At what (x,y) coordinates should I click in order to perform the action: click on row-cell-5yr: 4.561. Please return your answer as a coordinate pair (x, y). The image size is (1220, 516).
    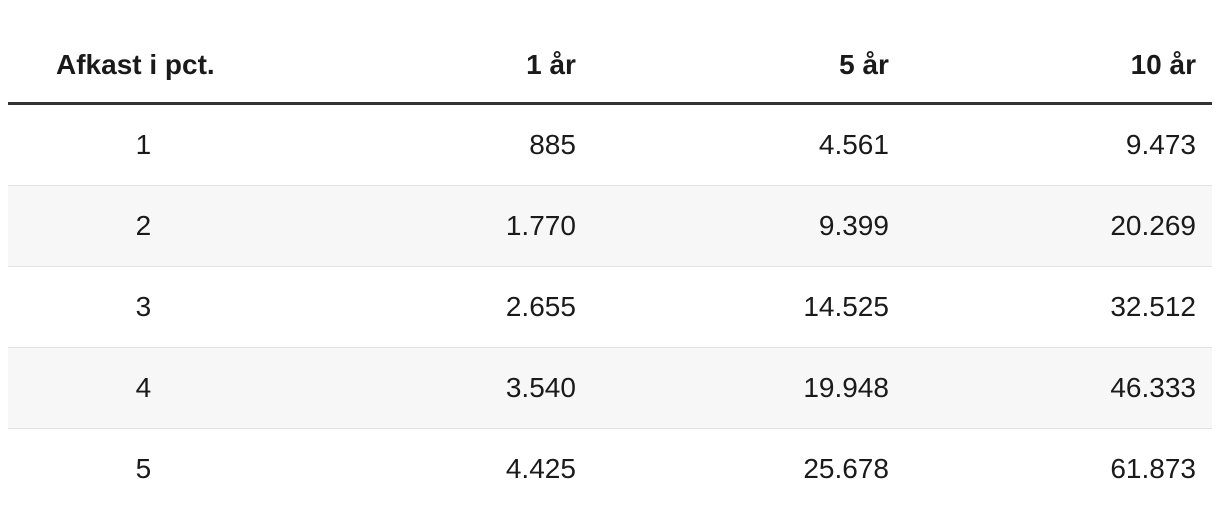
    Looking at the image, I should click on (853, 144).